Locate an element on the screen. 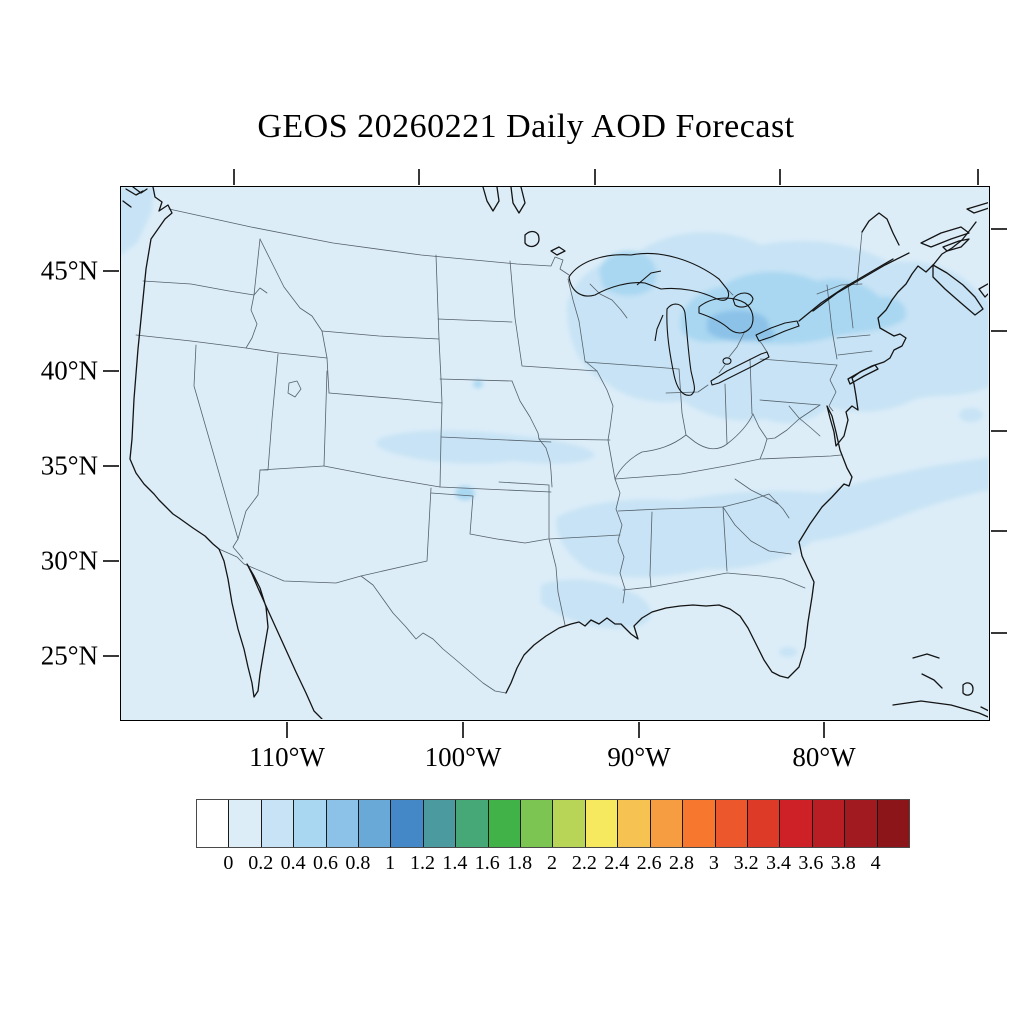  lat-label-30n: 30°N is located at coordinates (69, 560).